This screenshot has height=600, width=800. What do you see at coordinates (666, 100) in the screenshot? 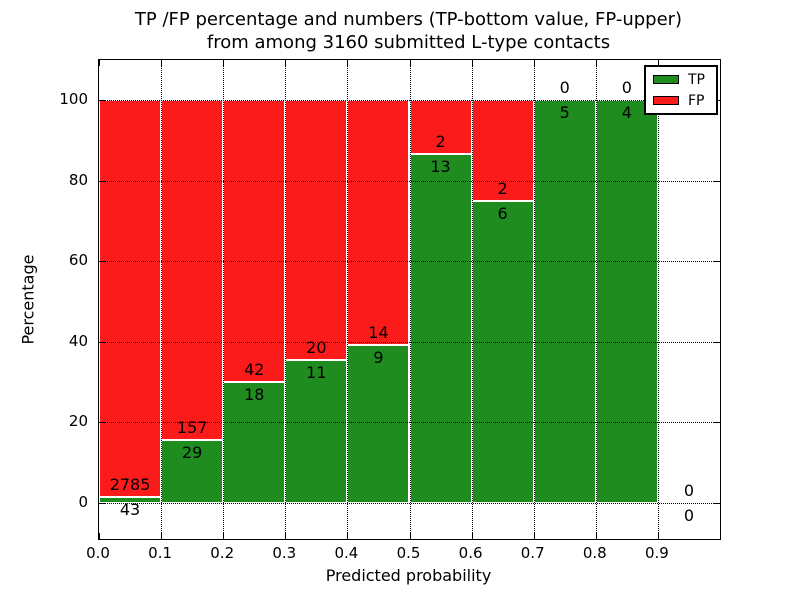
I see `fp-legend-swatch` at bounding box center [666, 100].